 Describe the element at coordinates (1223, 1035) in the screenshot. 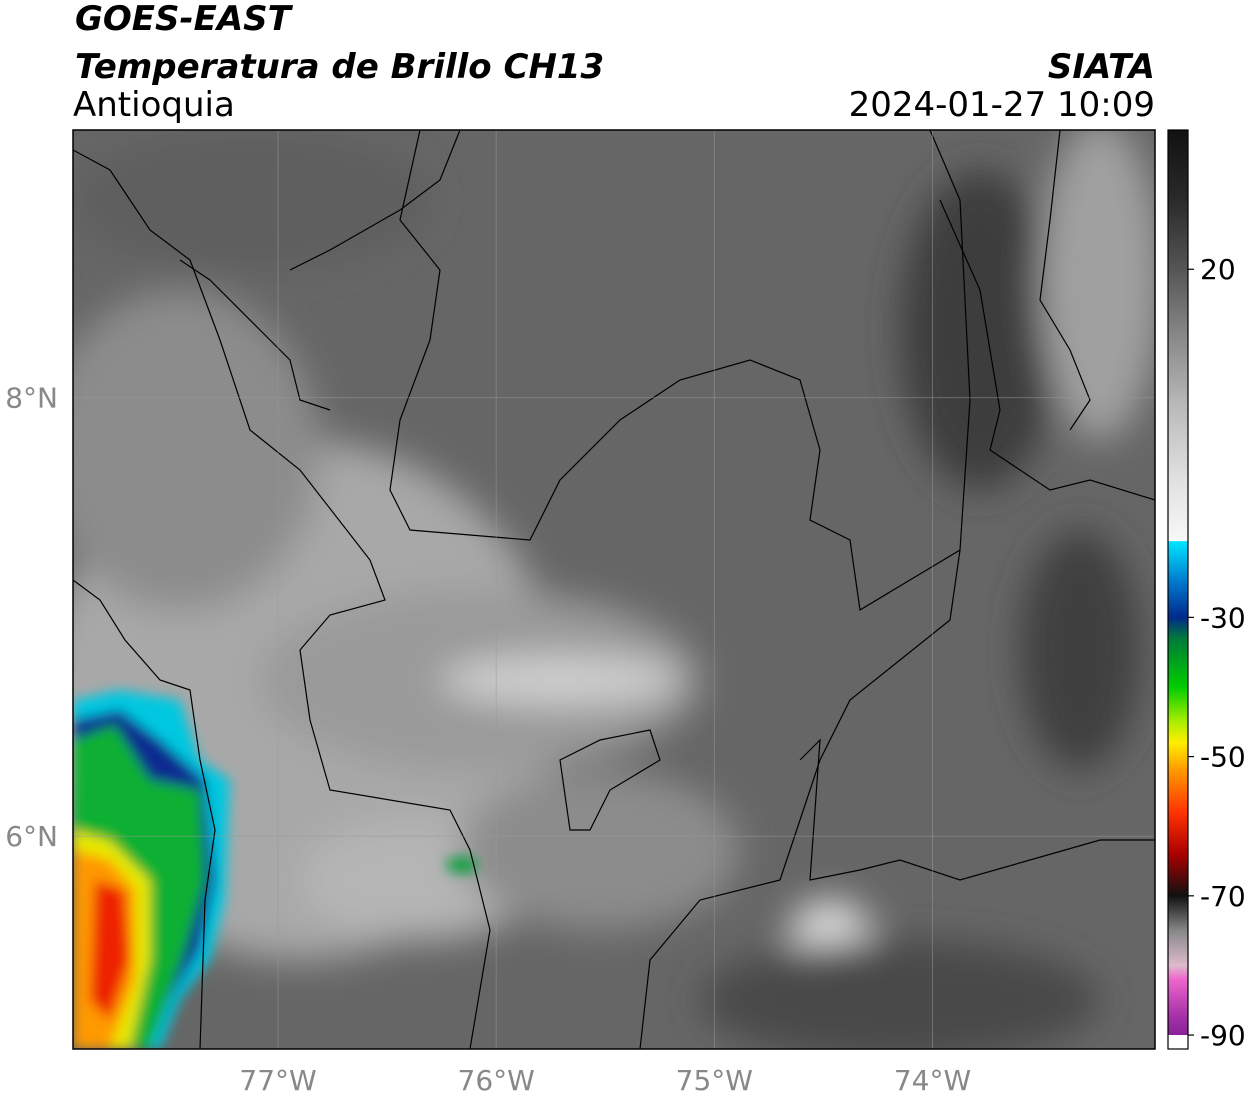

I see `colorbar-tick-label: -90` at that location.